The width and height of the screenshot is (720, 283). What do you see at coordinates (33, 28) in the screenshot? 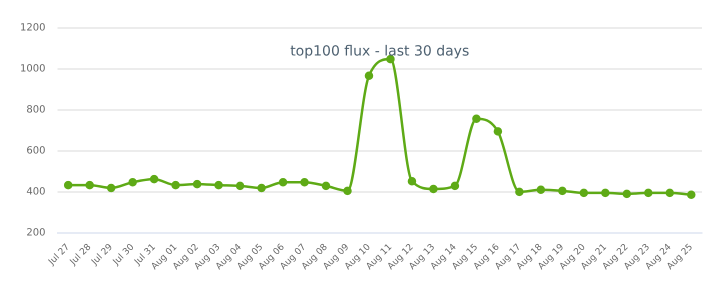
I see `y-tick-label: 1200` at bounding box center [33, 28].